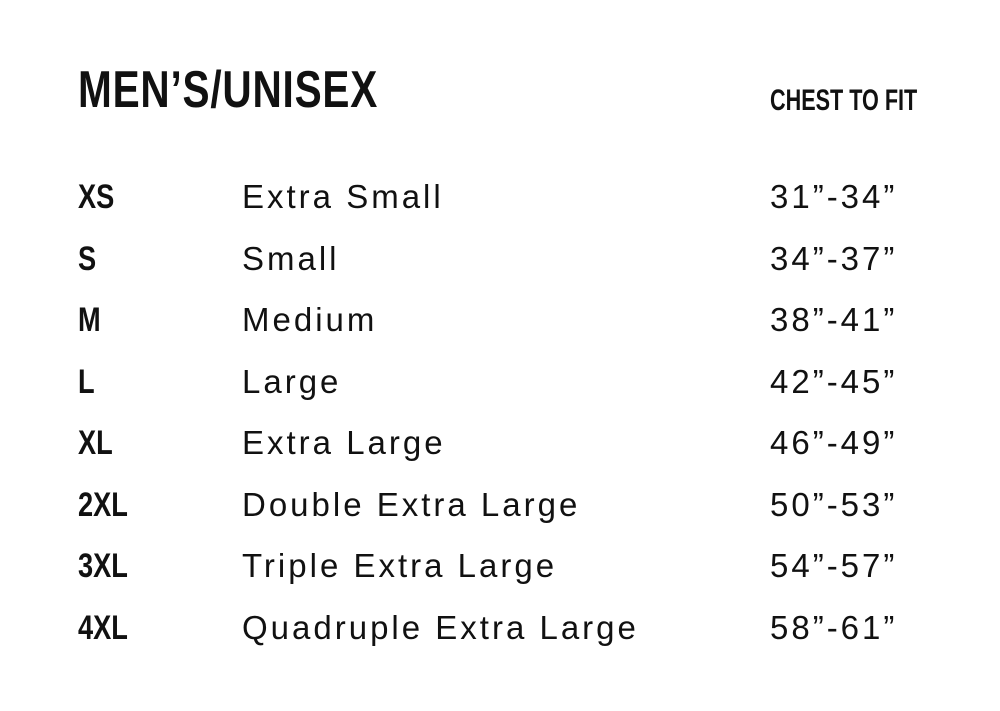 Image resolution: width=1000 pixels, height=711 pixels. What do you see at coordinates (500, 265) in the screenshot?
I see `table-row: S Small 34”-37”` at bounding box center [500, 265].